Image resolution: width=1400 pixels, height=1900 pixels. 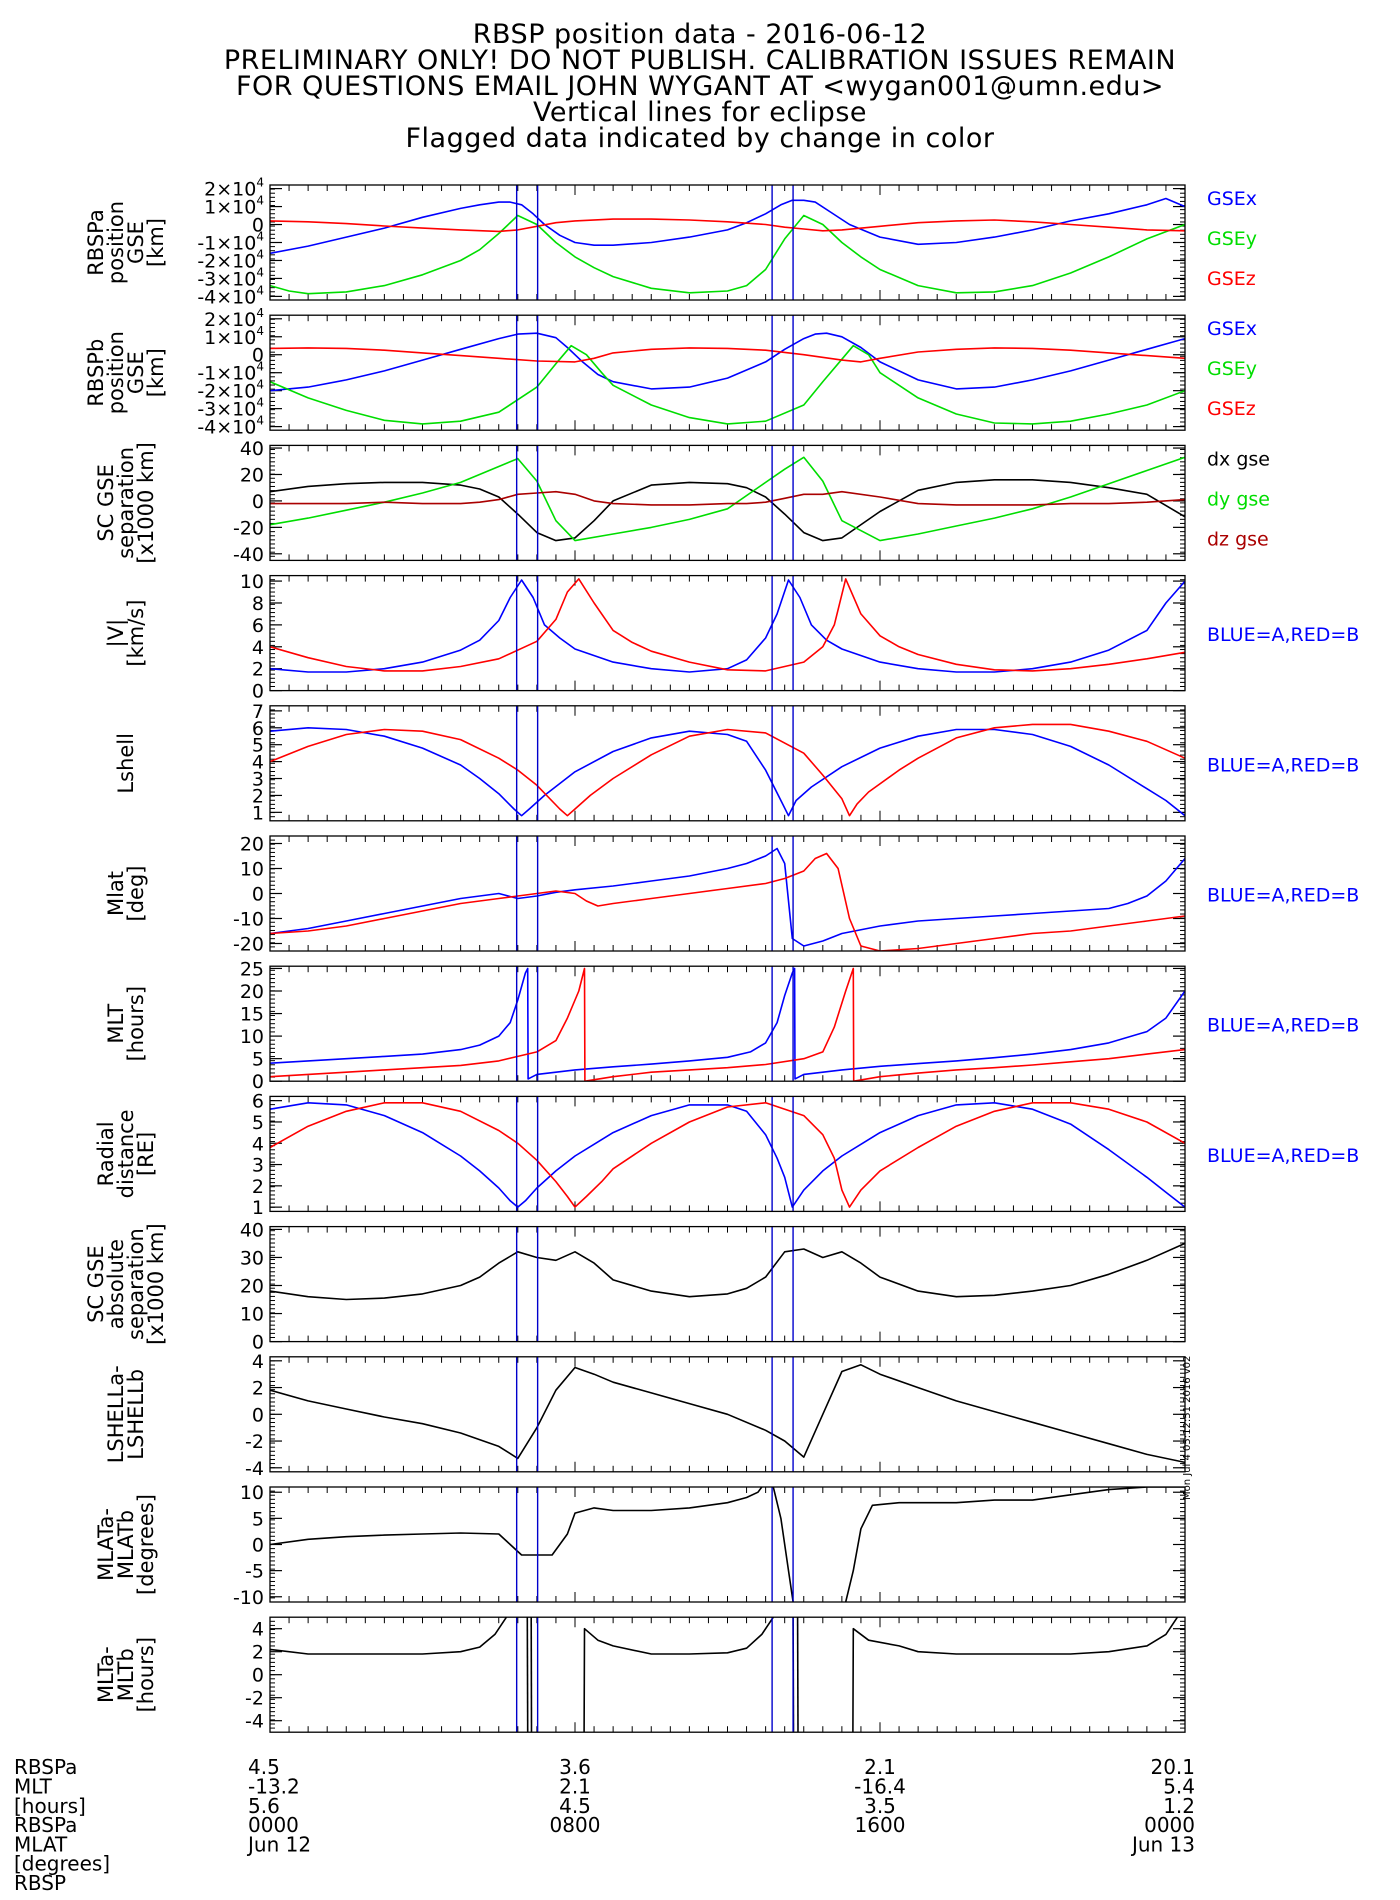 What do you see at coordinates (136, 1414) in the screenshot?
I see `y-axis-label-line: LSHELLb` at bounding box center [136, 1414].